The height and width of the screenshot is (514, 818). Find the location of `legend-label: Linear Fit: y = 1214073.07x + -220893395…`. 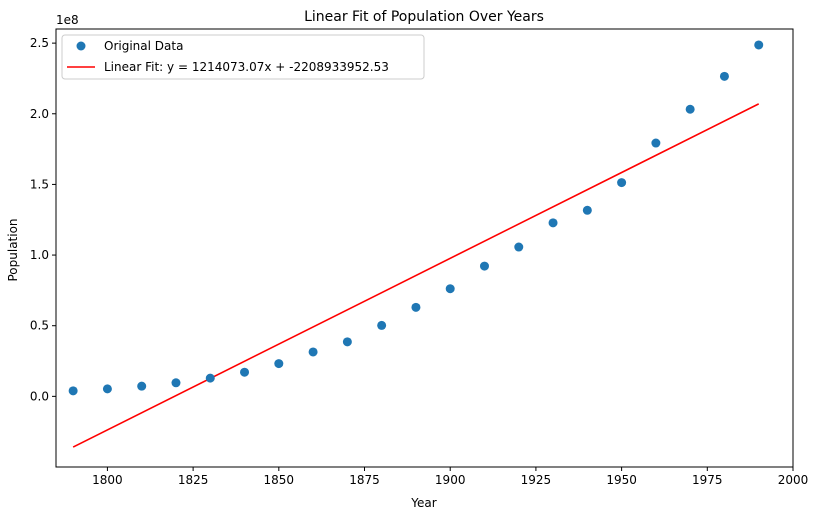

legend-label: Linear Fit: y = 1214073.07x + -220893395… is located at coordinates (246, 67).